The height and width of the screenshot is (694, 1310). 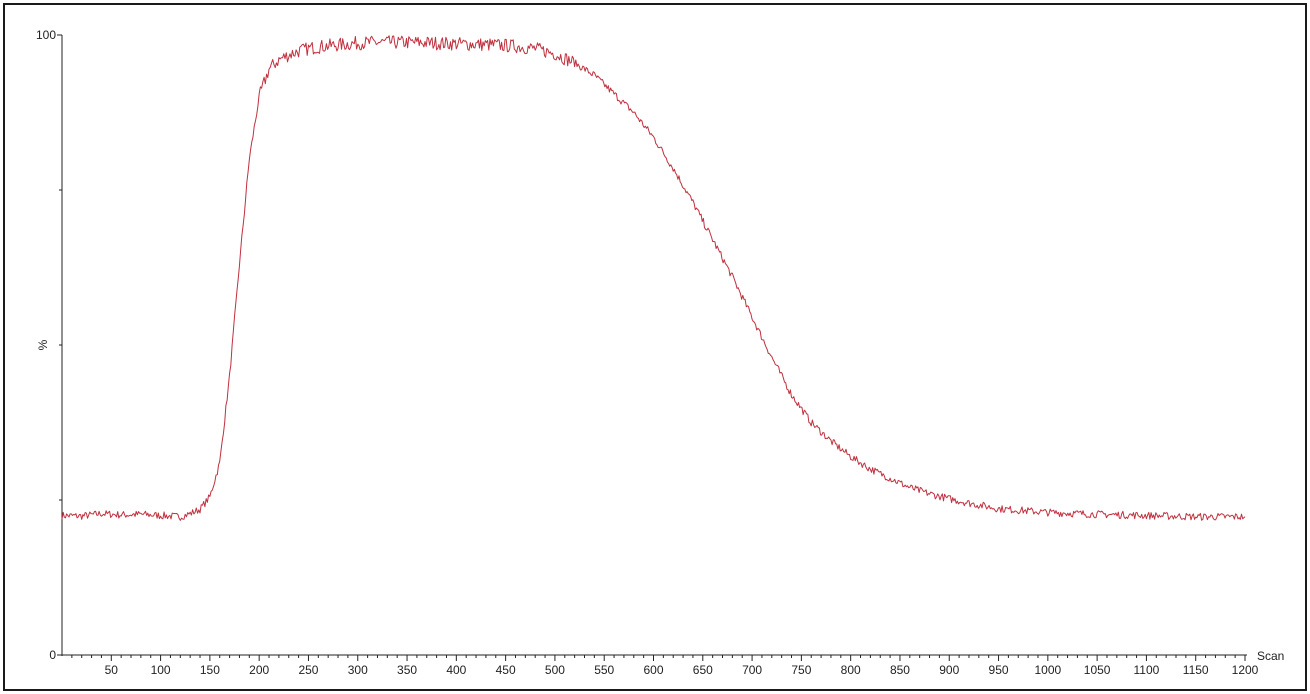 What do you see at coordinates (1245, 670) in the screenshot?
I see `x-tick-label: 1200` at bounding box center [1245, 670].